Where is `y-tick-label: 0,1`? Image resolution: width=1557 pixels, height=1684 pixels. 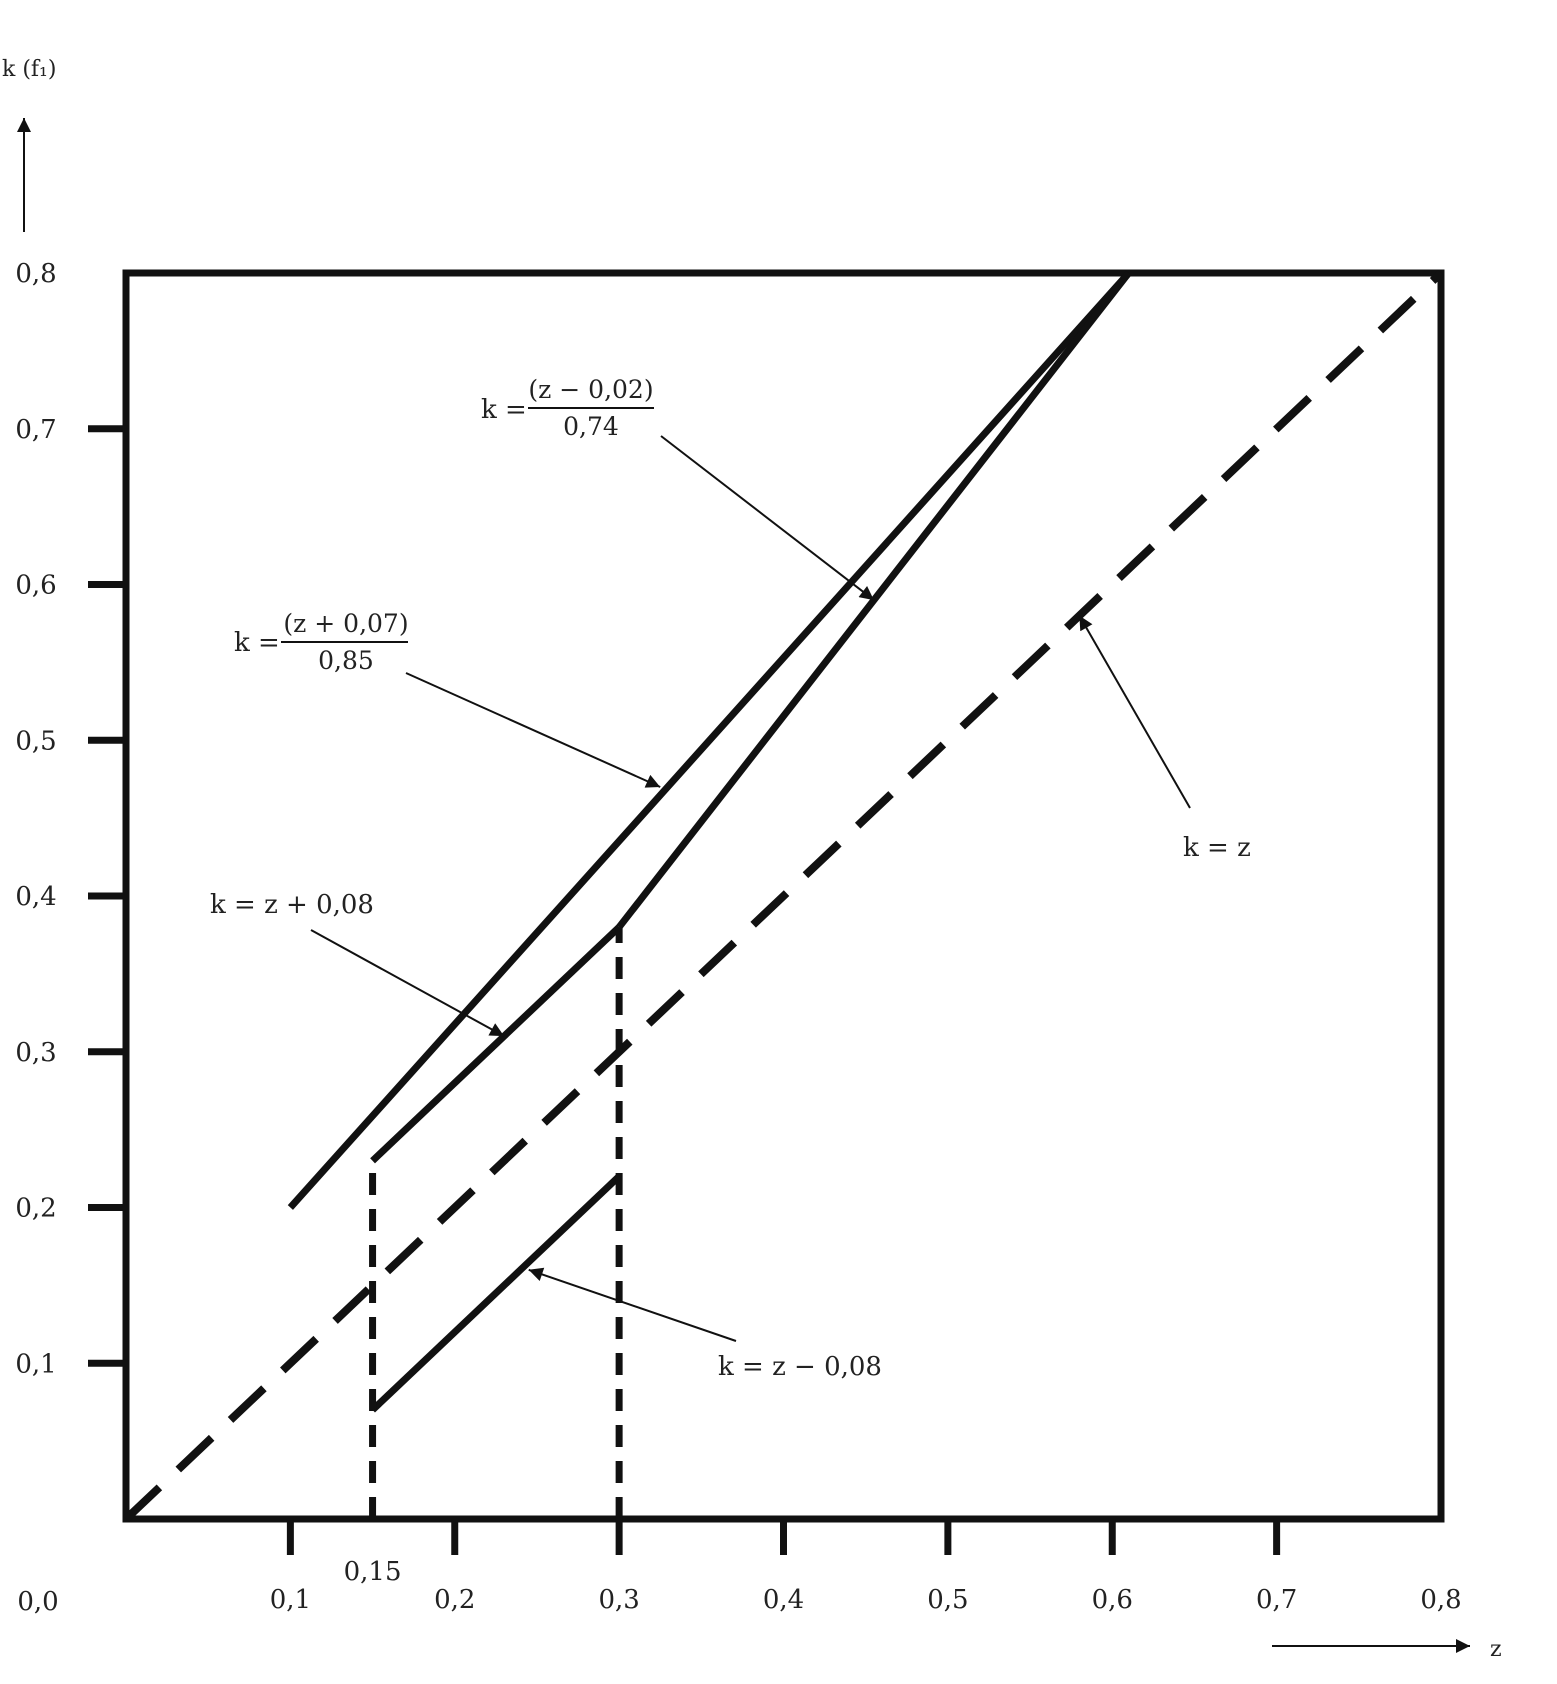 y-tick-label: 0,1 is located at coordinates (35, 1364).